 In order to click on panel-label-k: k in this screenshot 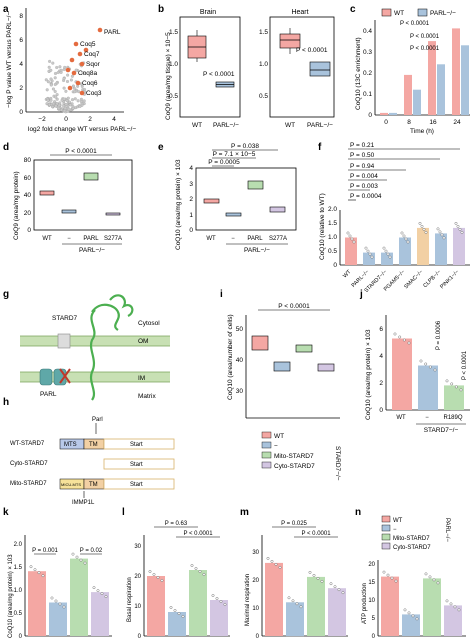, I will do `click(6, 512)`.